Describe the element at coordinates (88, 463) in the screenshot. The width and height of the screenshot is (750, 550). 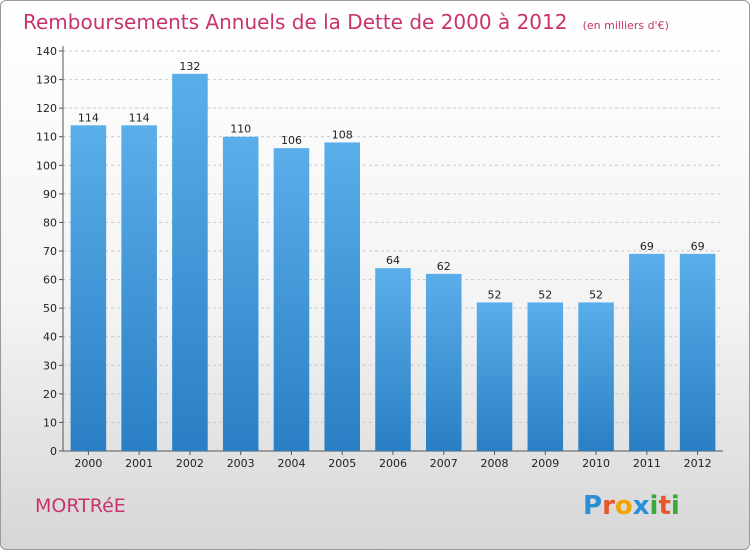
I see `x-tick-label: 2000` at that location.